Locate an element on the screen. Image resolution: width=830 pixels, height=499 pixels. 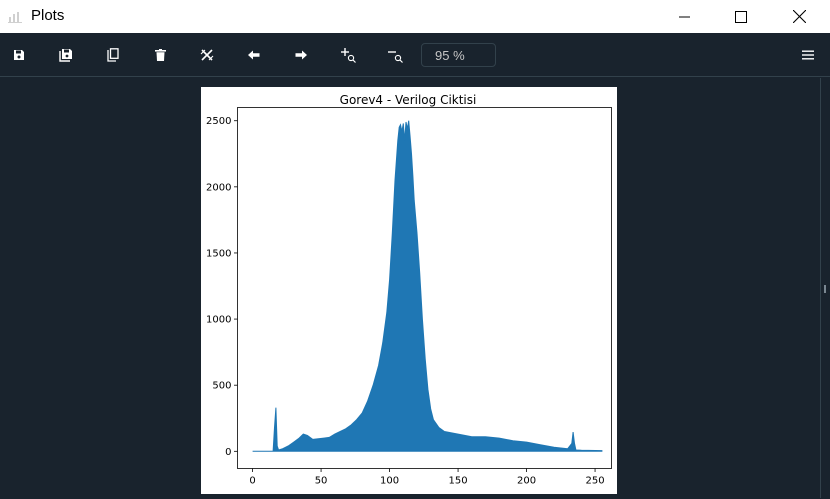
save-all-icon is located at coordinates (65, 55).